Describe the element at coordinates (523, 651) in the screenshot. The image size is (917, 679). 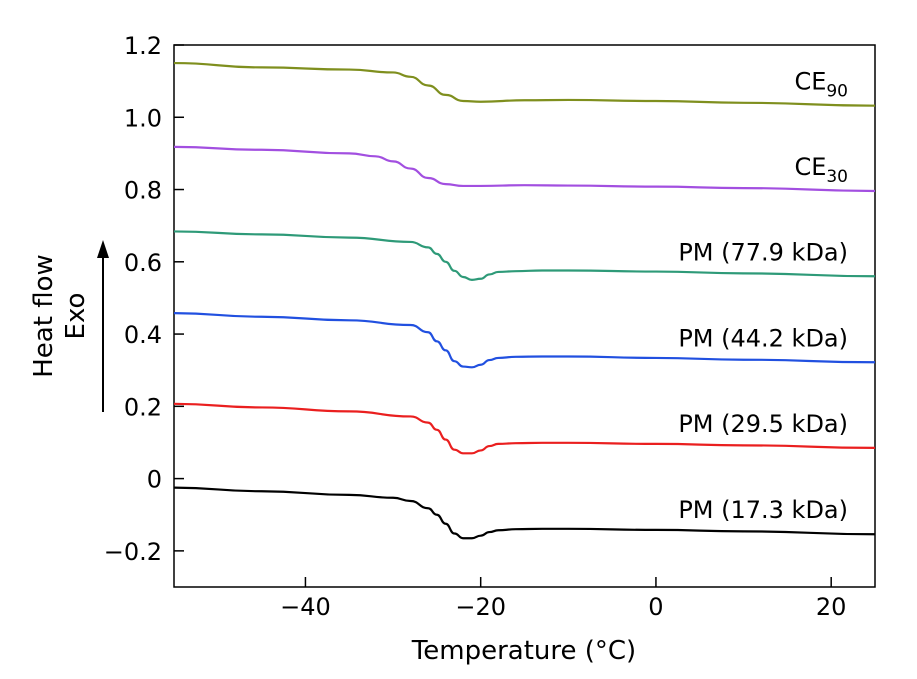
I see `x-axis-title: Temperature (°C)` at that location.